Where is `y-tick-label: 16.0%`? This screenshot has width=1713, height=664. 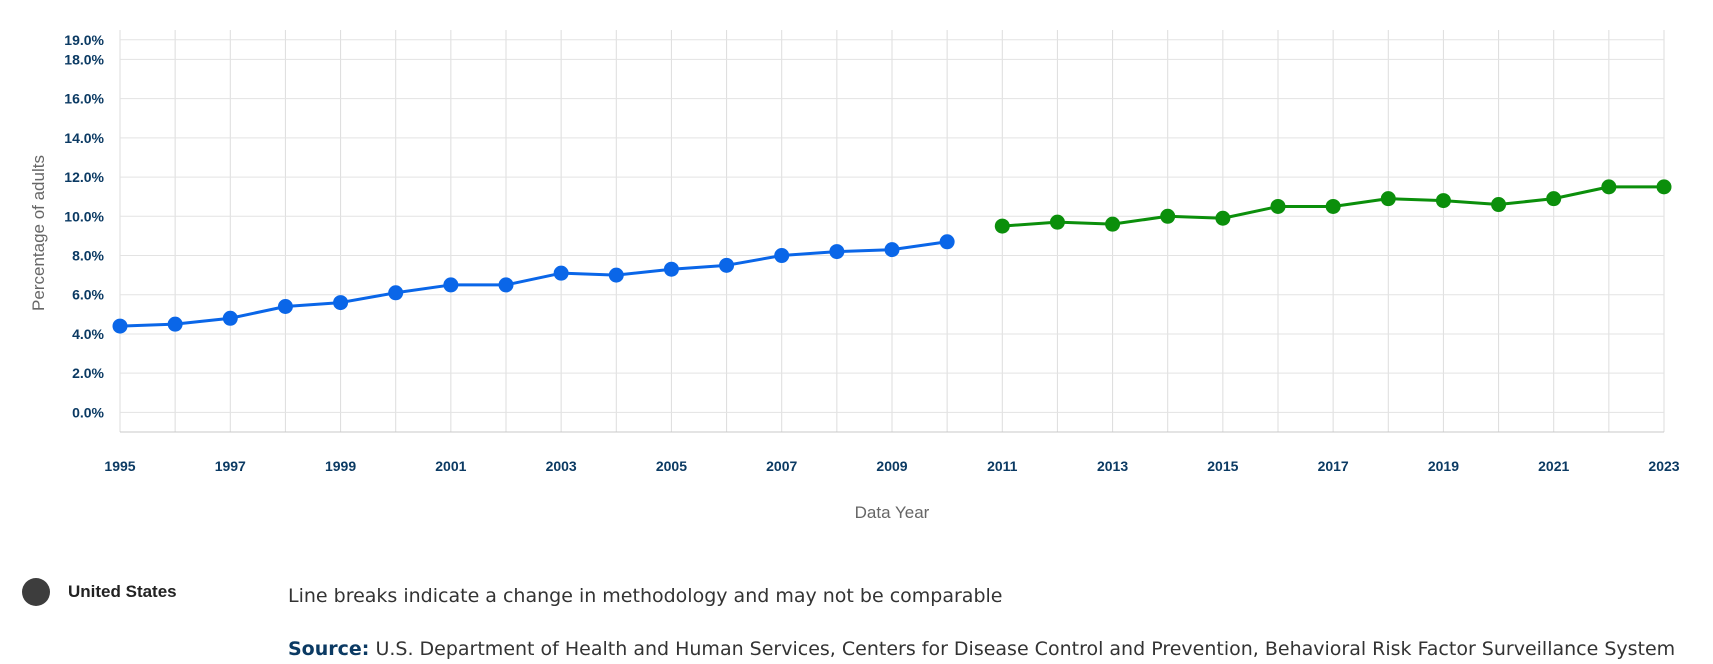
y-tick-label: 16.0% is located at coordinates (84, 99).